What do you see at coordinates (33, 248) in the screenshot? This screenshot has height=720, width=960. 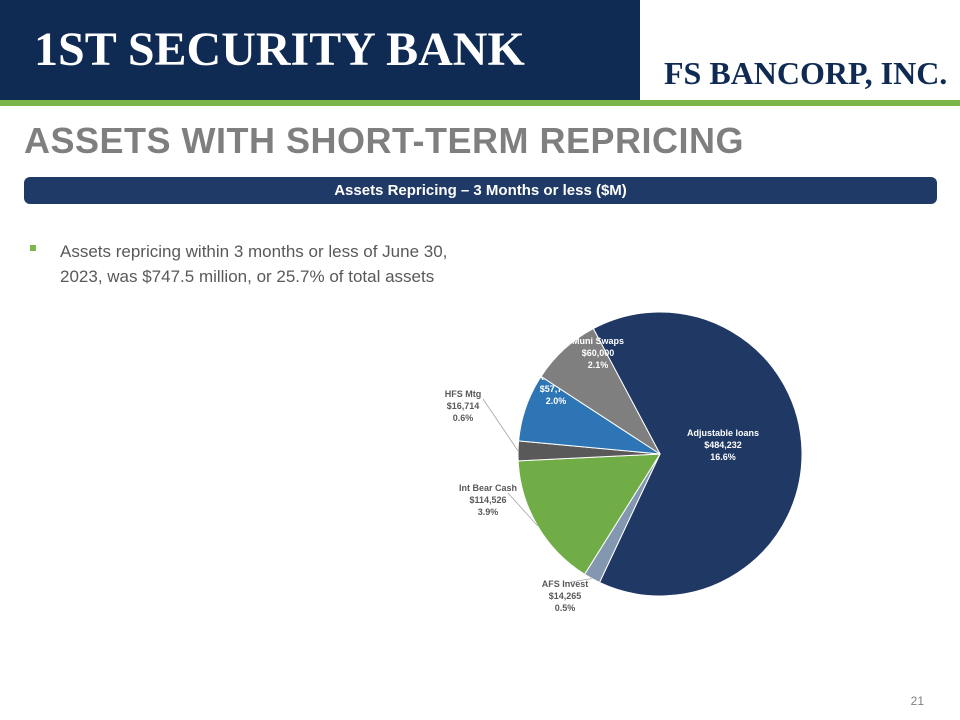 I see `bullet-square-icon` at bounding box center [33, 248].